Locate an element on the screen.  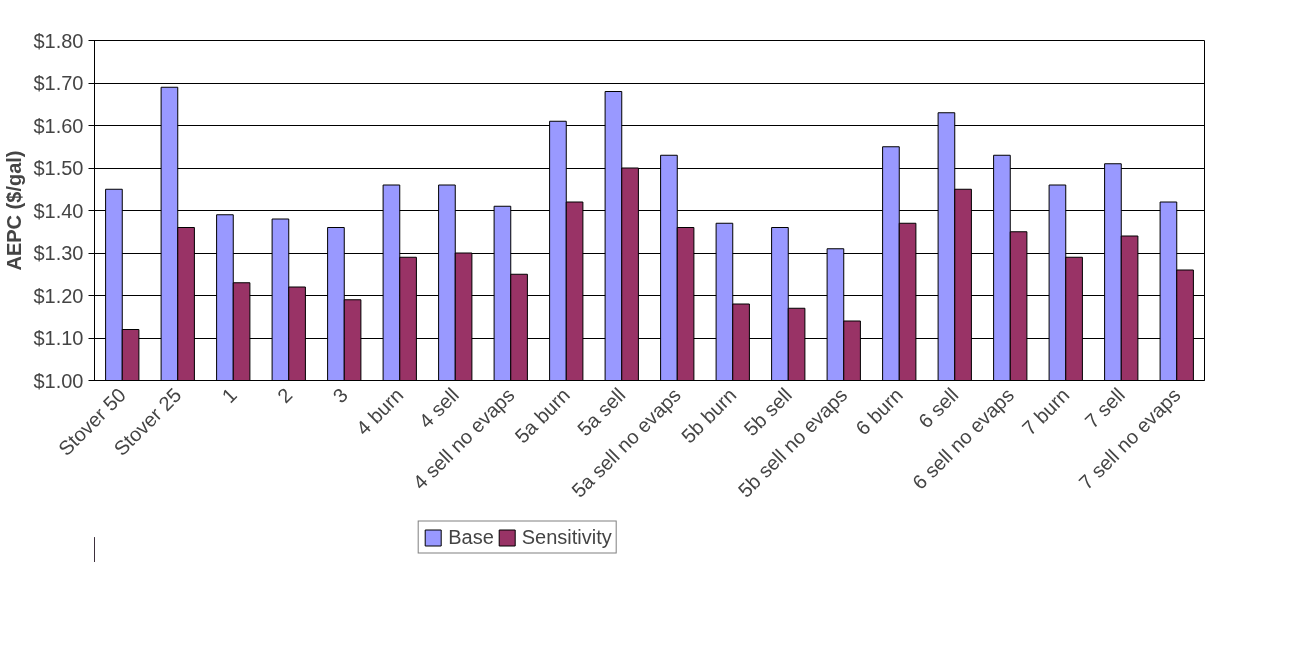
y-axis-title: AEPC ($/gal) is located at coordinates (14, 210).